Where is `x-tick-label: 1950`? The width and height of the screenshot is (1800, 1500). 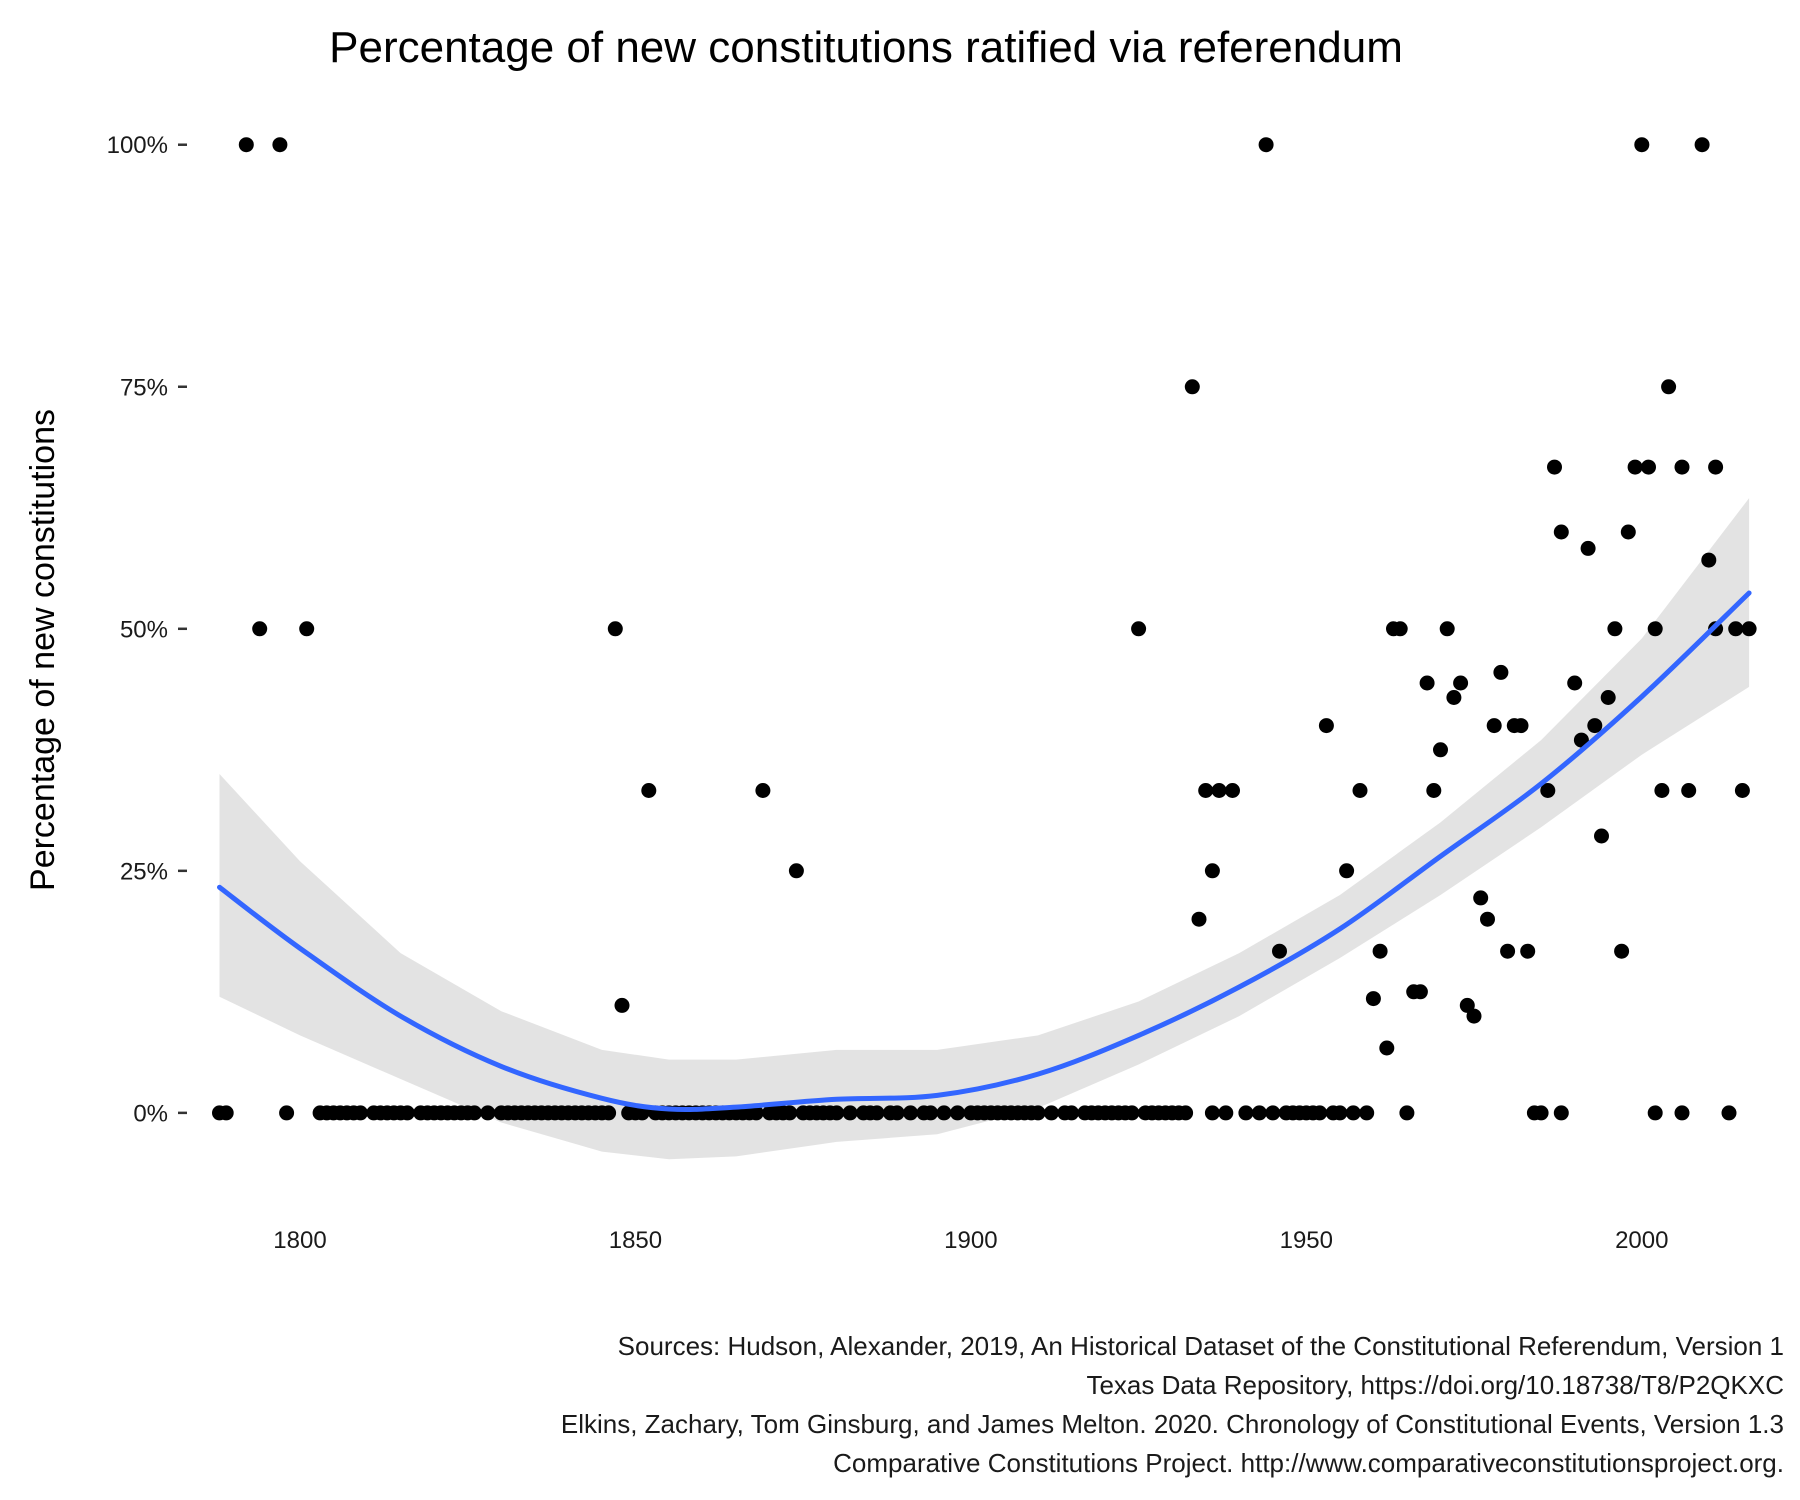 x-tick-label: 1950 is located at coordinates (1306, 1240).